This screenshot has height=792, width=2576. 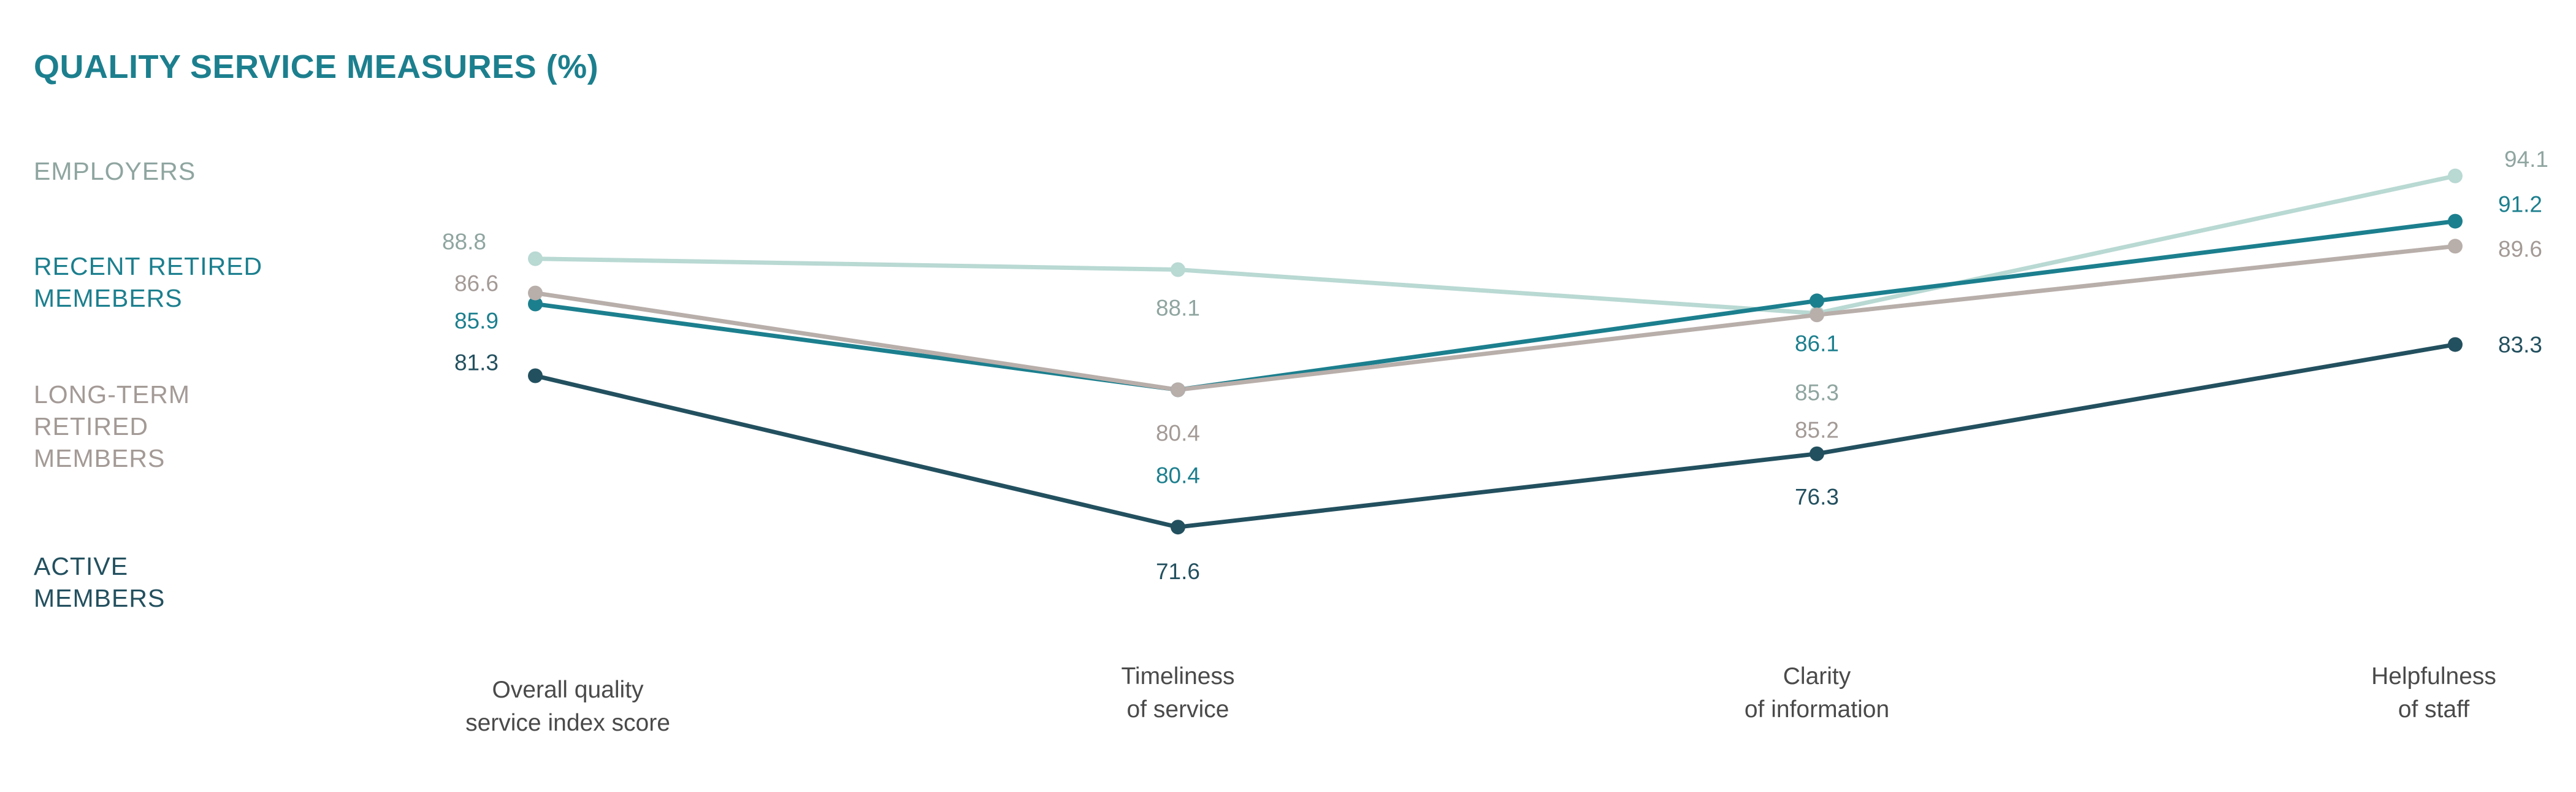 I want to click on legend-recent-retired-memebers-line-1: MEMEBERS, so click(x=108, y=298).